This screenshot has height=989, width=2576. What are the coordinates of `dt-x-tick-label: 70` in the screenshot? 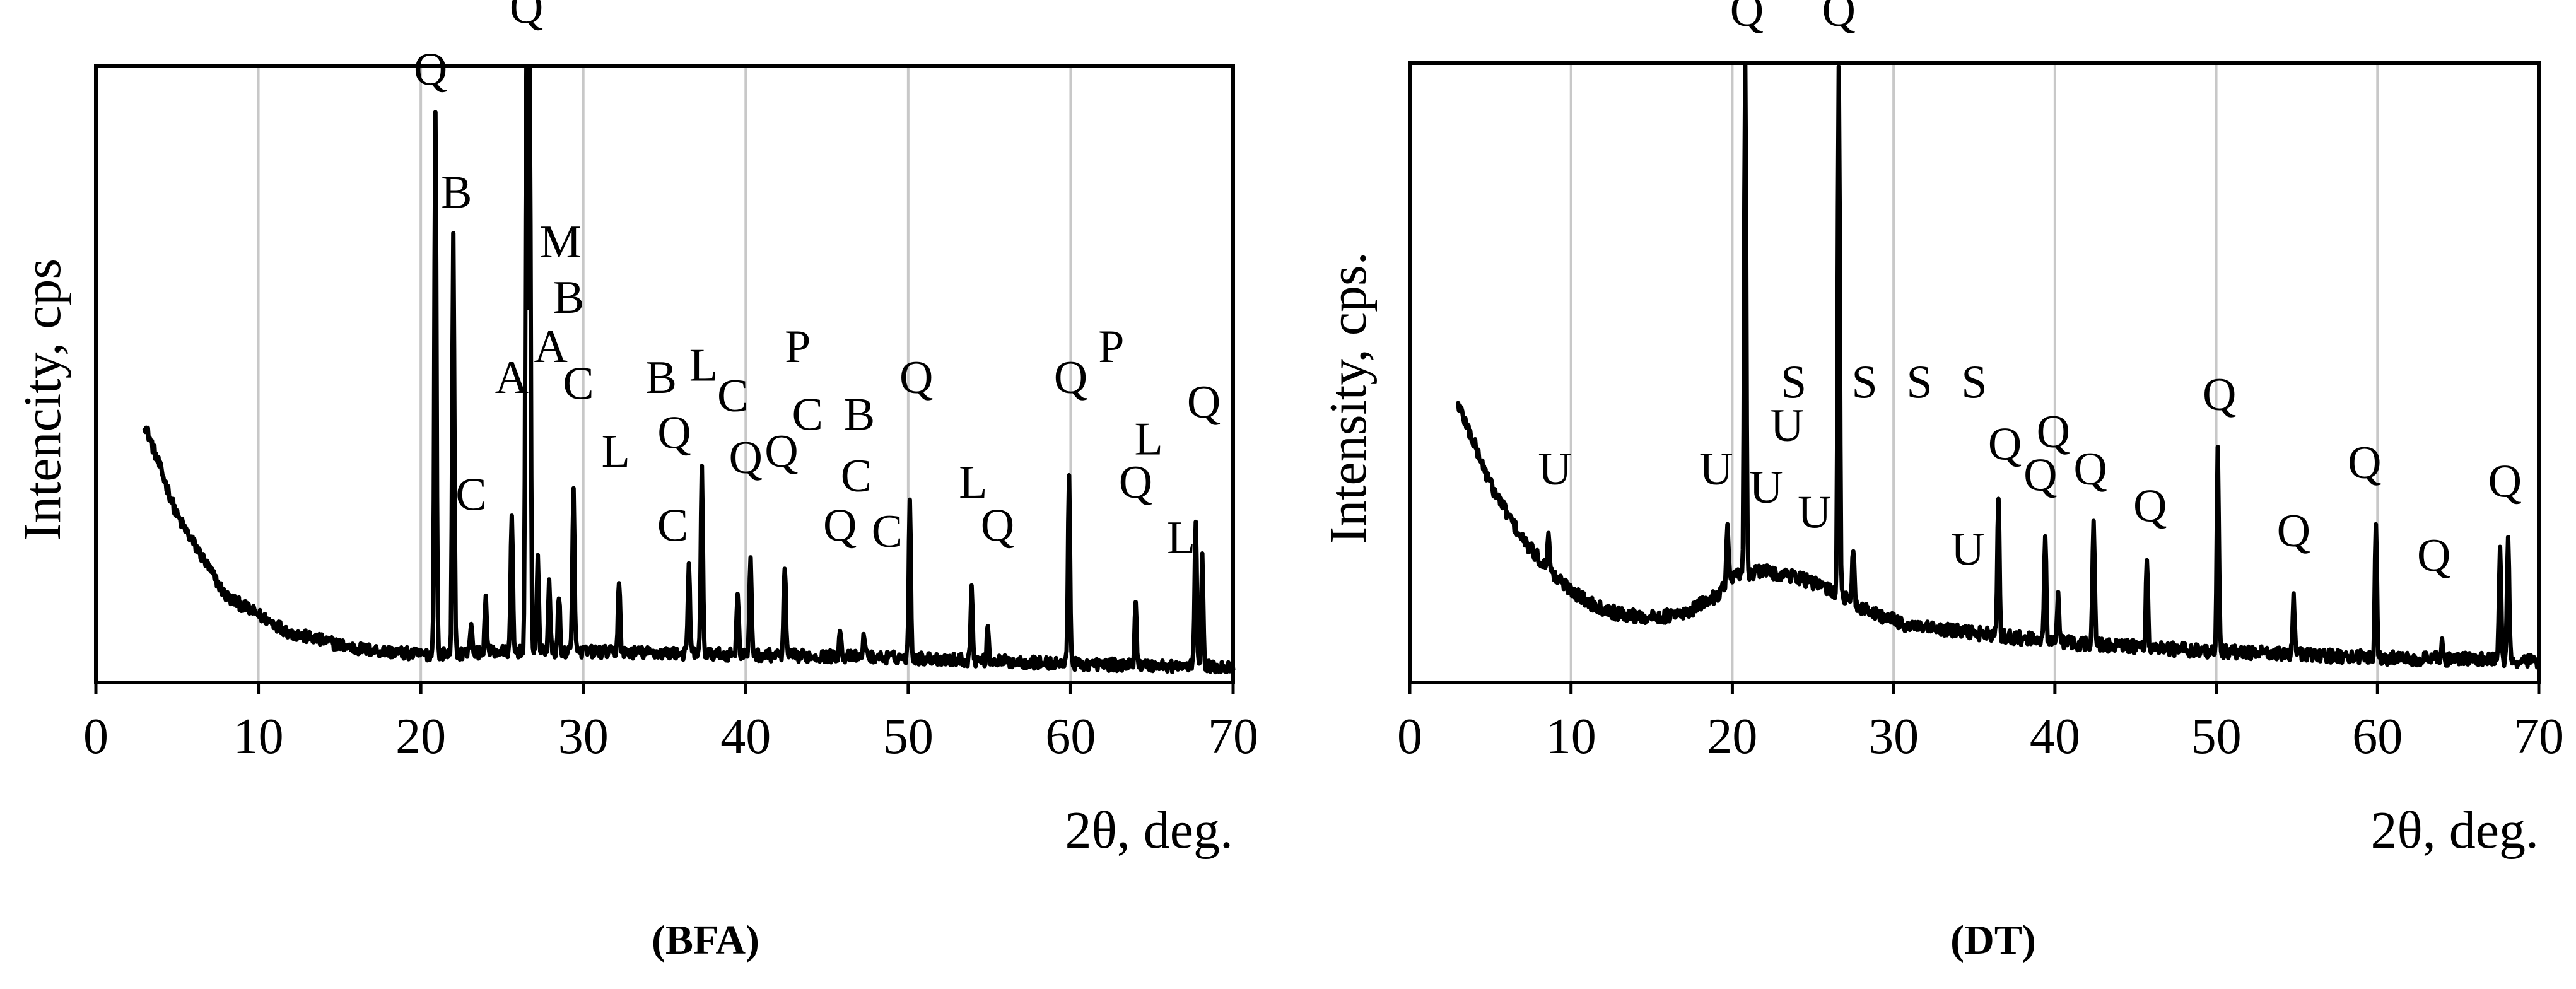 It's located at (2539, 736).